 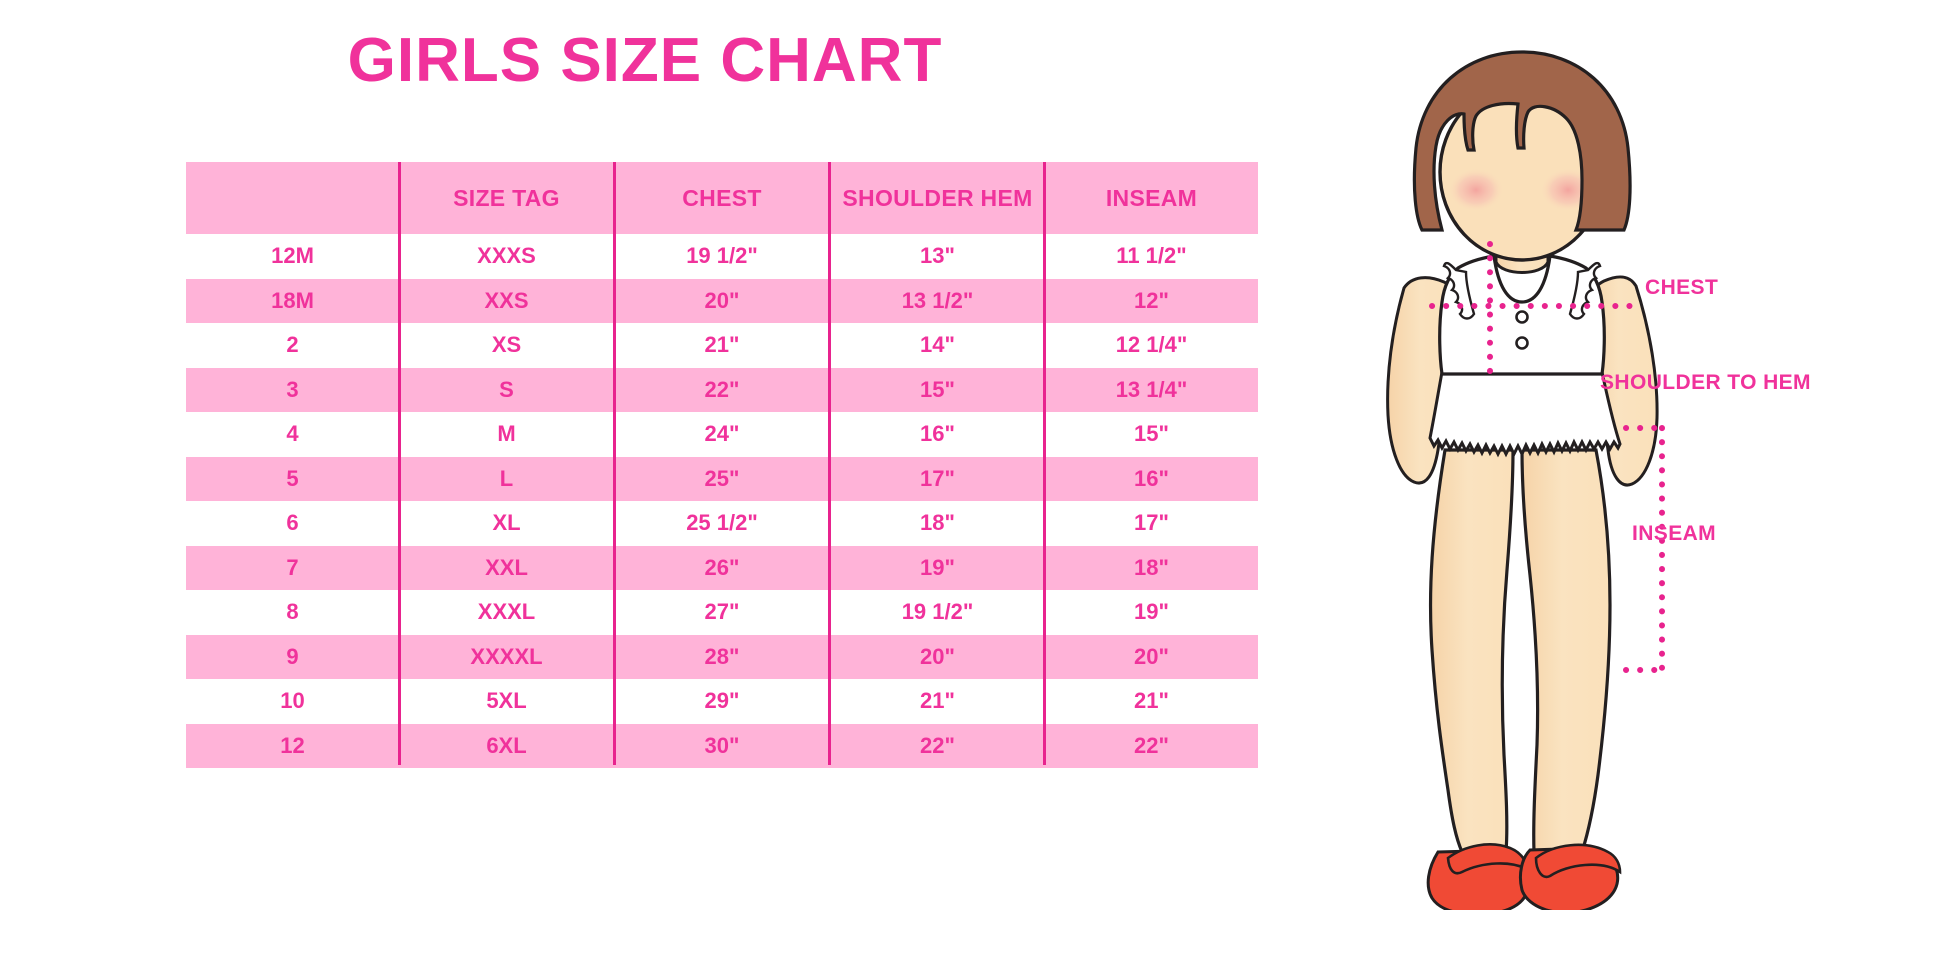 I want to click on column-header-shoulder-hem: SHOULDER HEM, so click(x=937, y=198).